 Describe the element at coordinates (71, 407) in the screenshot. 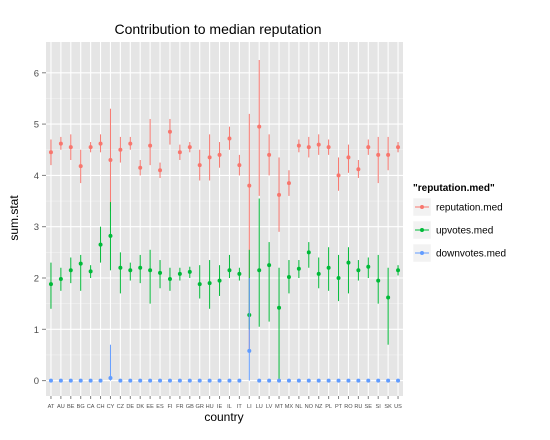

I see `x-tick-label: BE` at that location.